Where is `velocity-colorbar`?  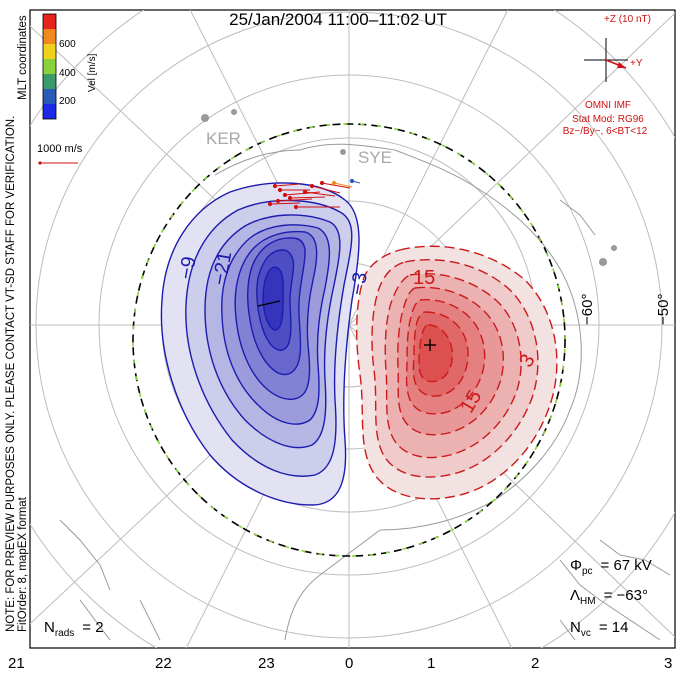 velocity-colorbar is located at coordinates (49, 66).